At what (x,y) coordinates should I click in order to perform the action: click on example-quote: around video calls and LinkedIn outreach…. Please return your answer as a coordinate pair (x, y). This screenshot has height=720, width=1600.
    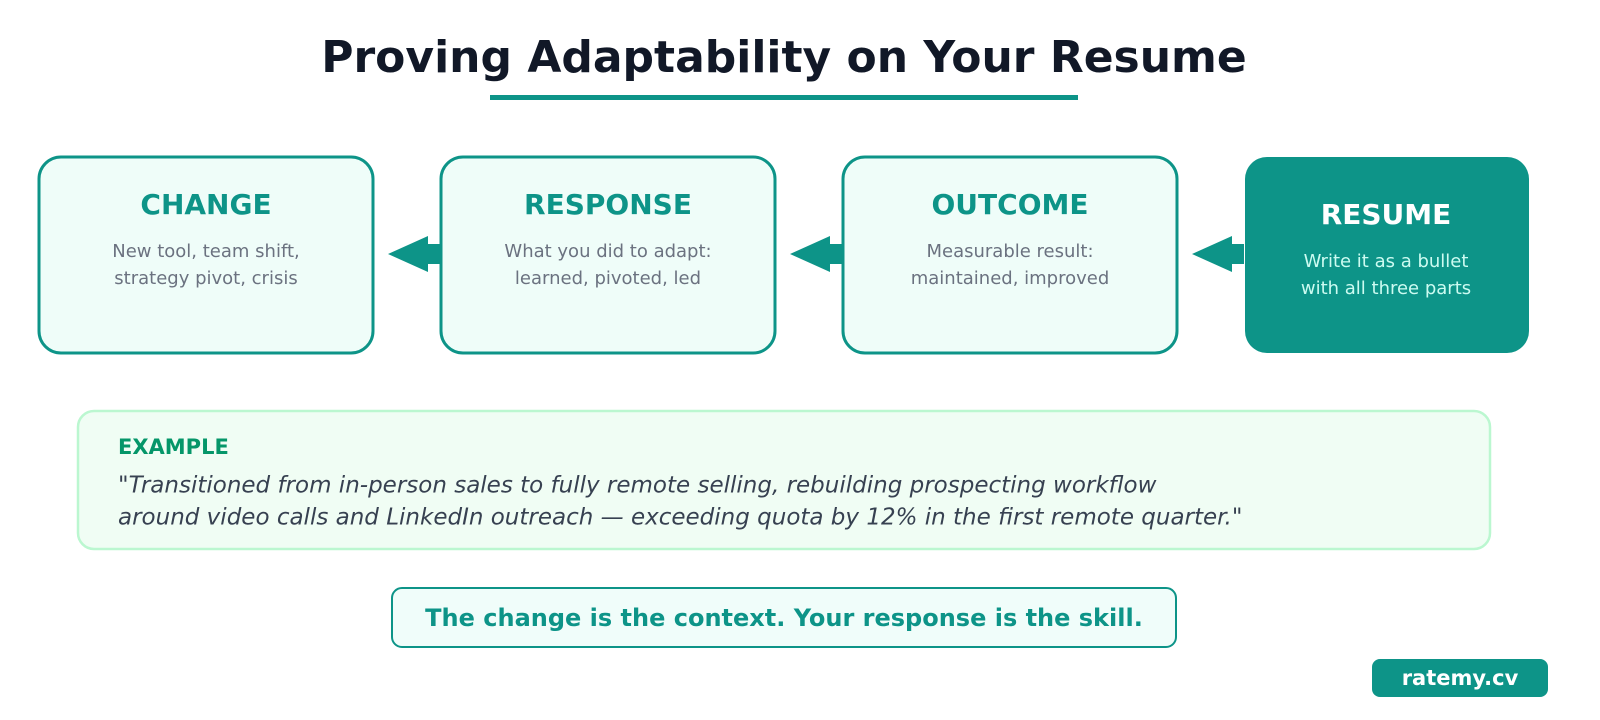
    Looking at the image, I should click on (680, 518).